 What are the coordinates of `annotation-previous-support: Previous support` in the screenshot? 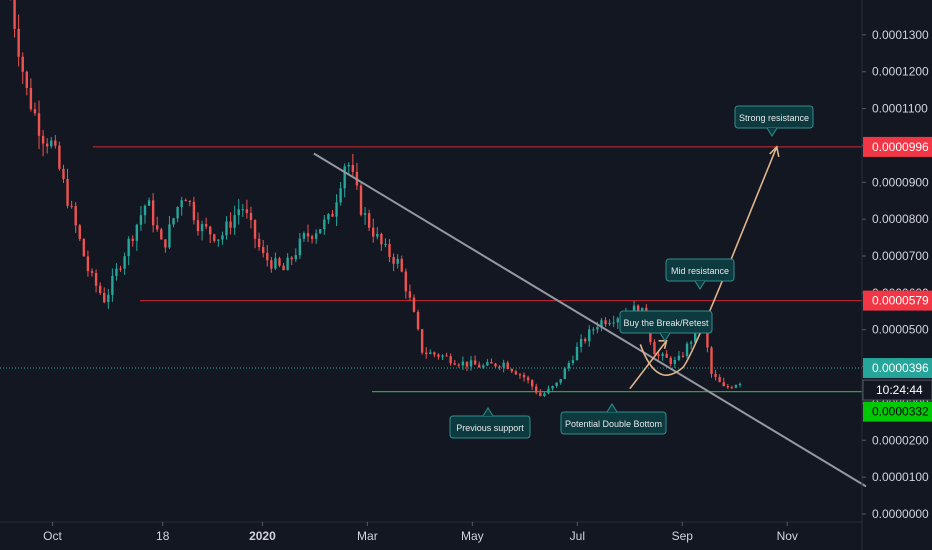 It's located at (490, 423).